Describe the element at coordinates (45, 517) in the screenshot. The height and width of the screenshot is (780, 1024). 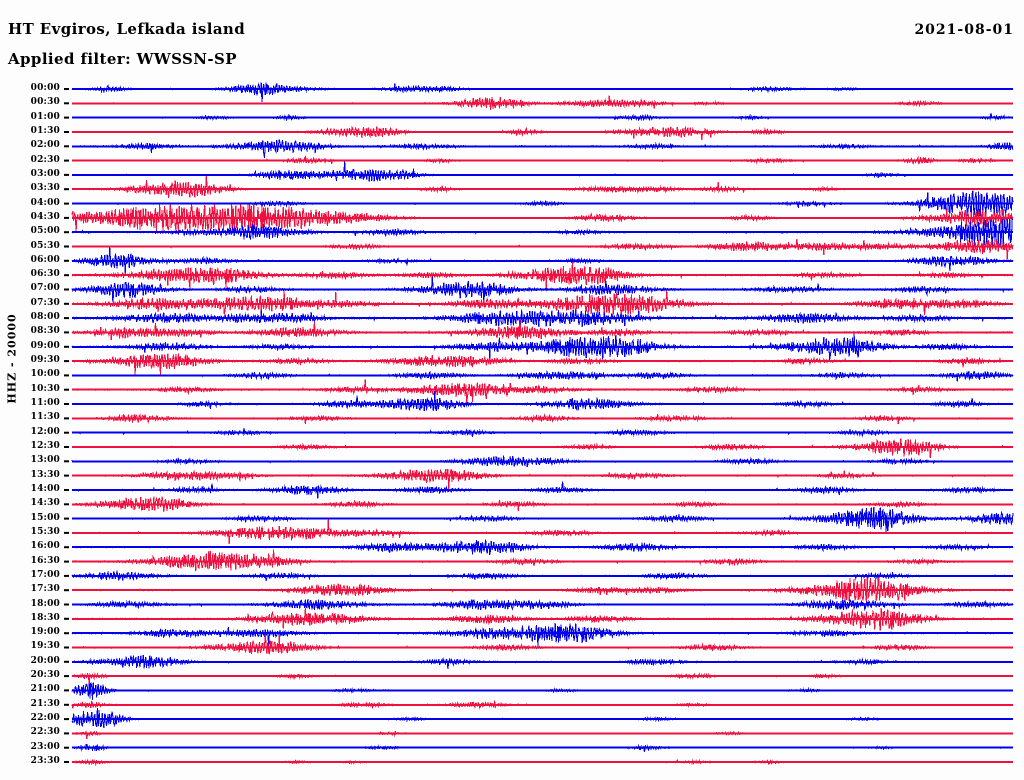
I see `time-tick-label: 15:00` at that location.